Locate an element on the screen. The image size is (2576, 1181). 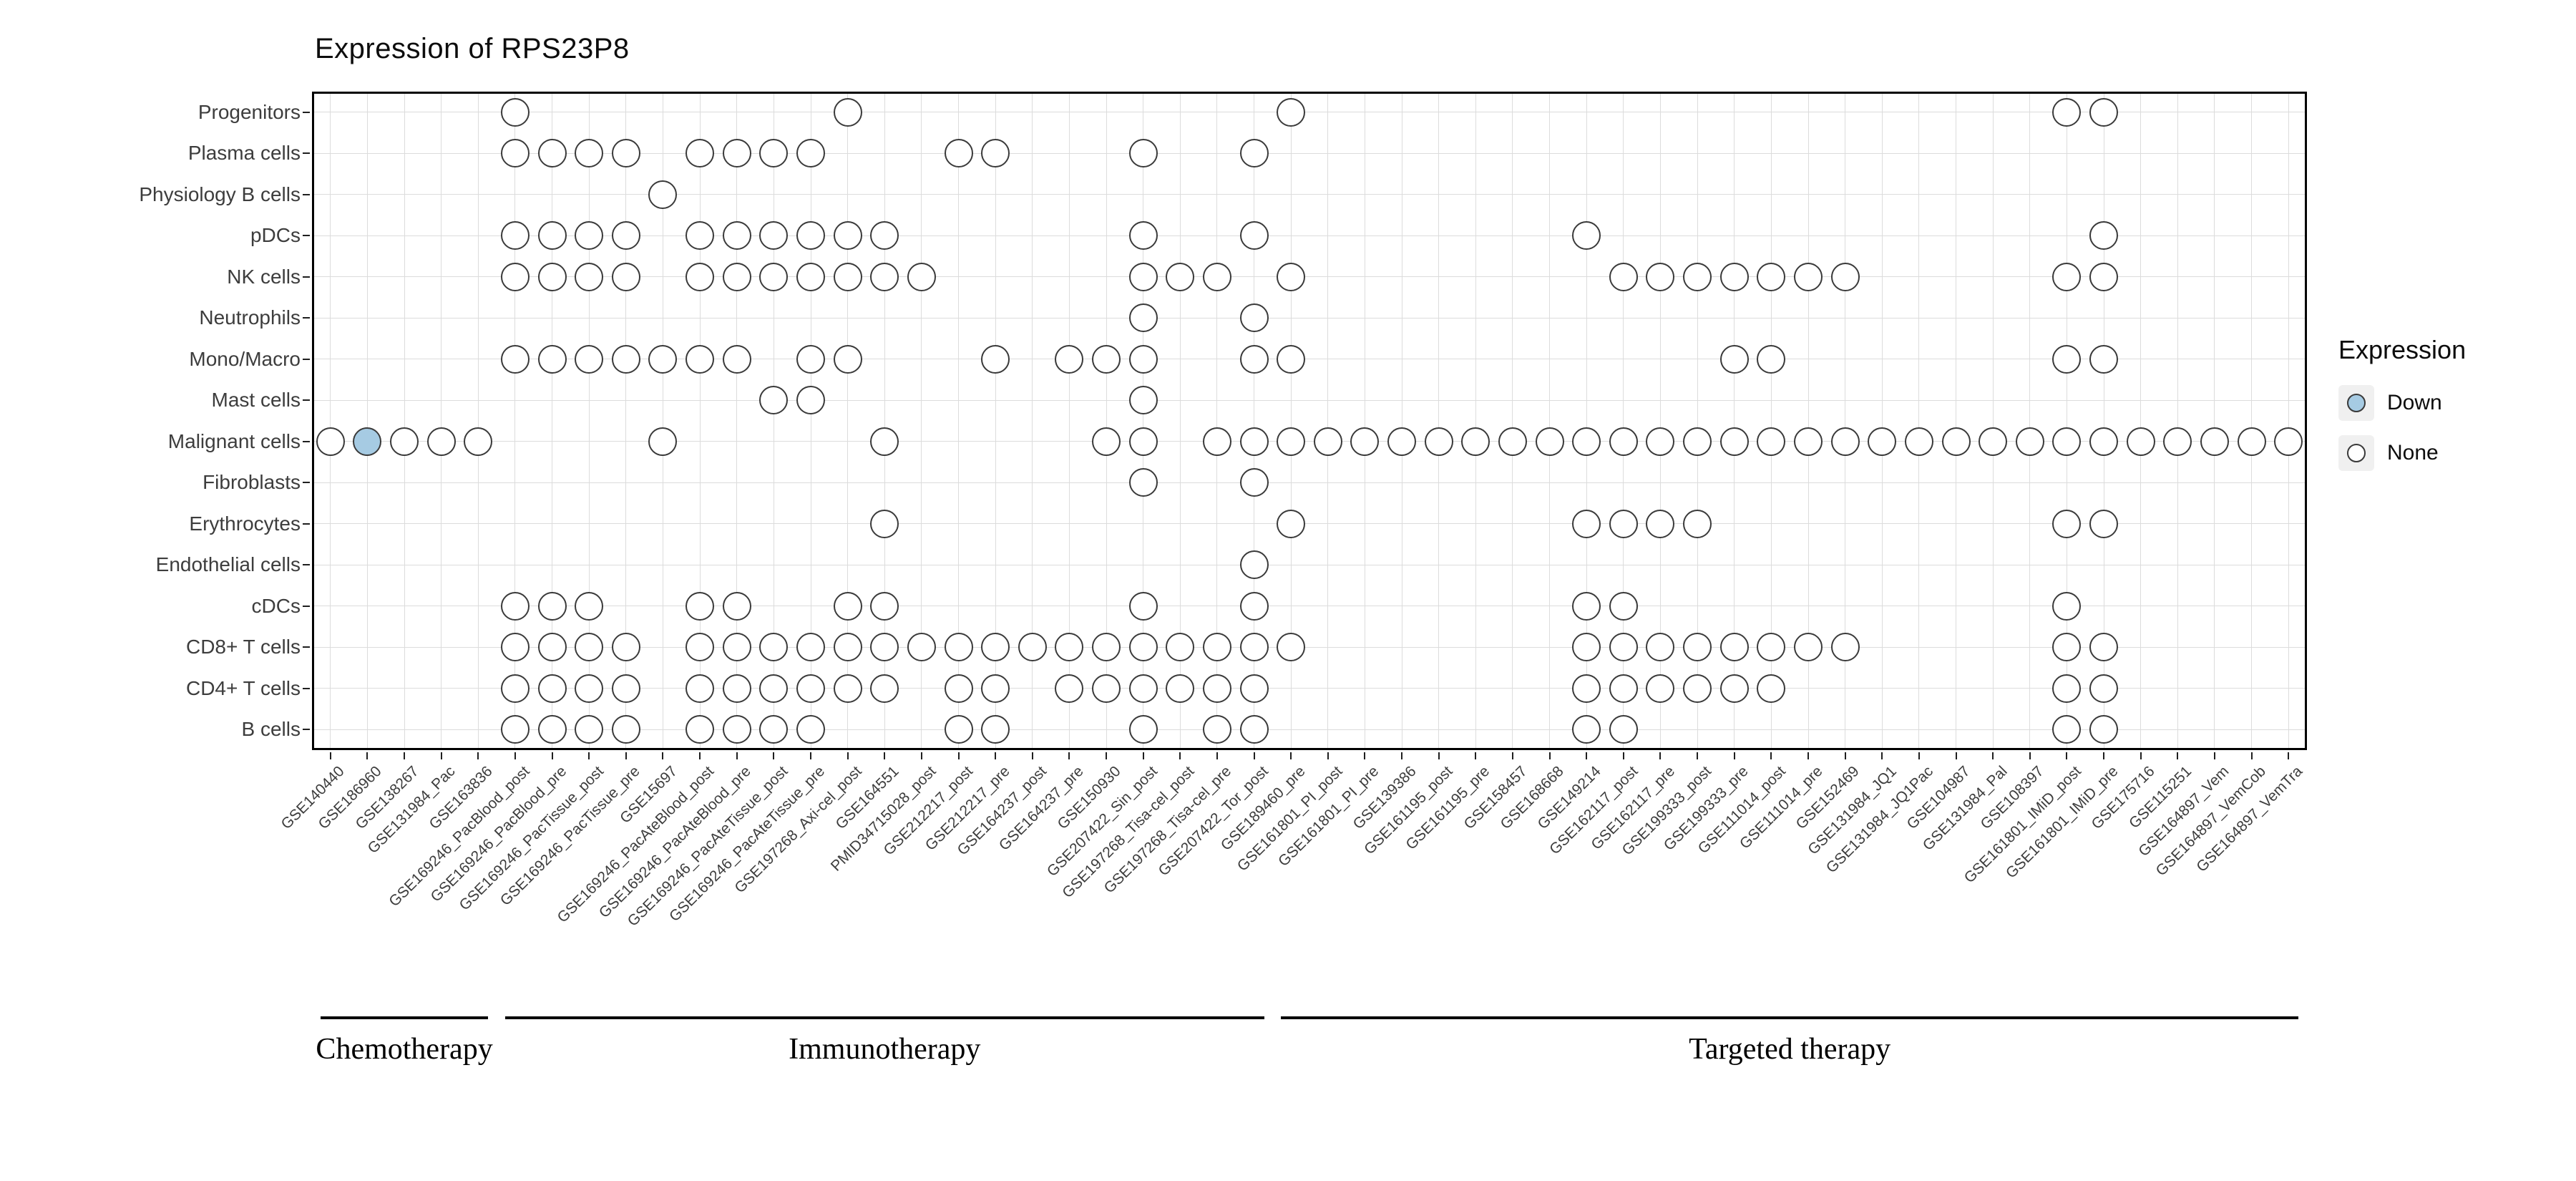
legend-key-none is located at coordinates (2356, 453).